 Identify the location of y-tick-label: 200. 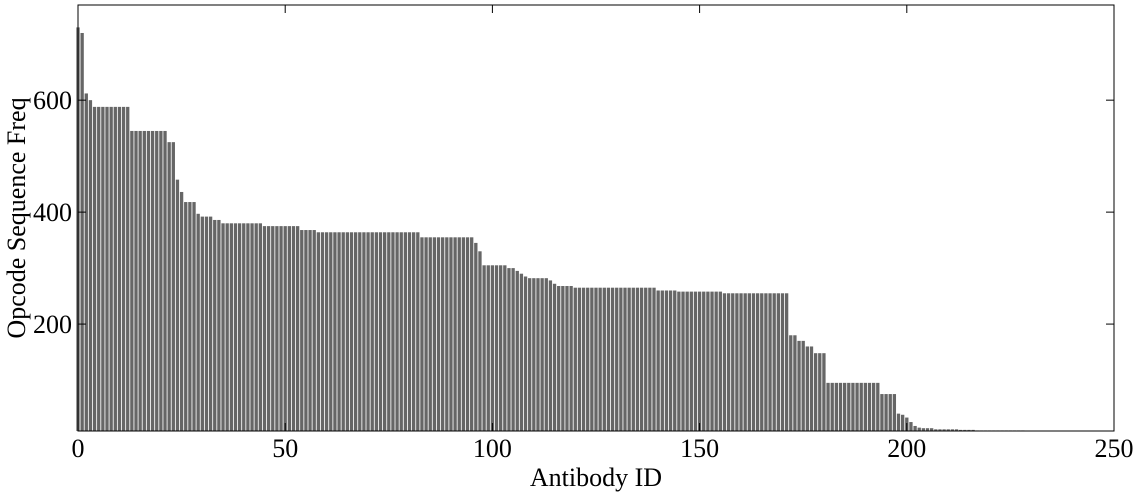
(52, 324).